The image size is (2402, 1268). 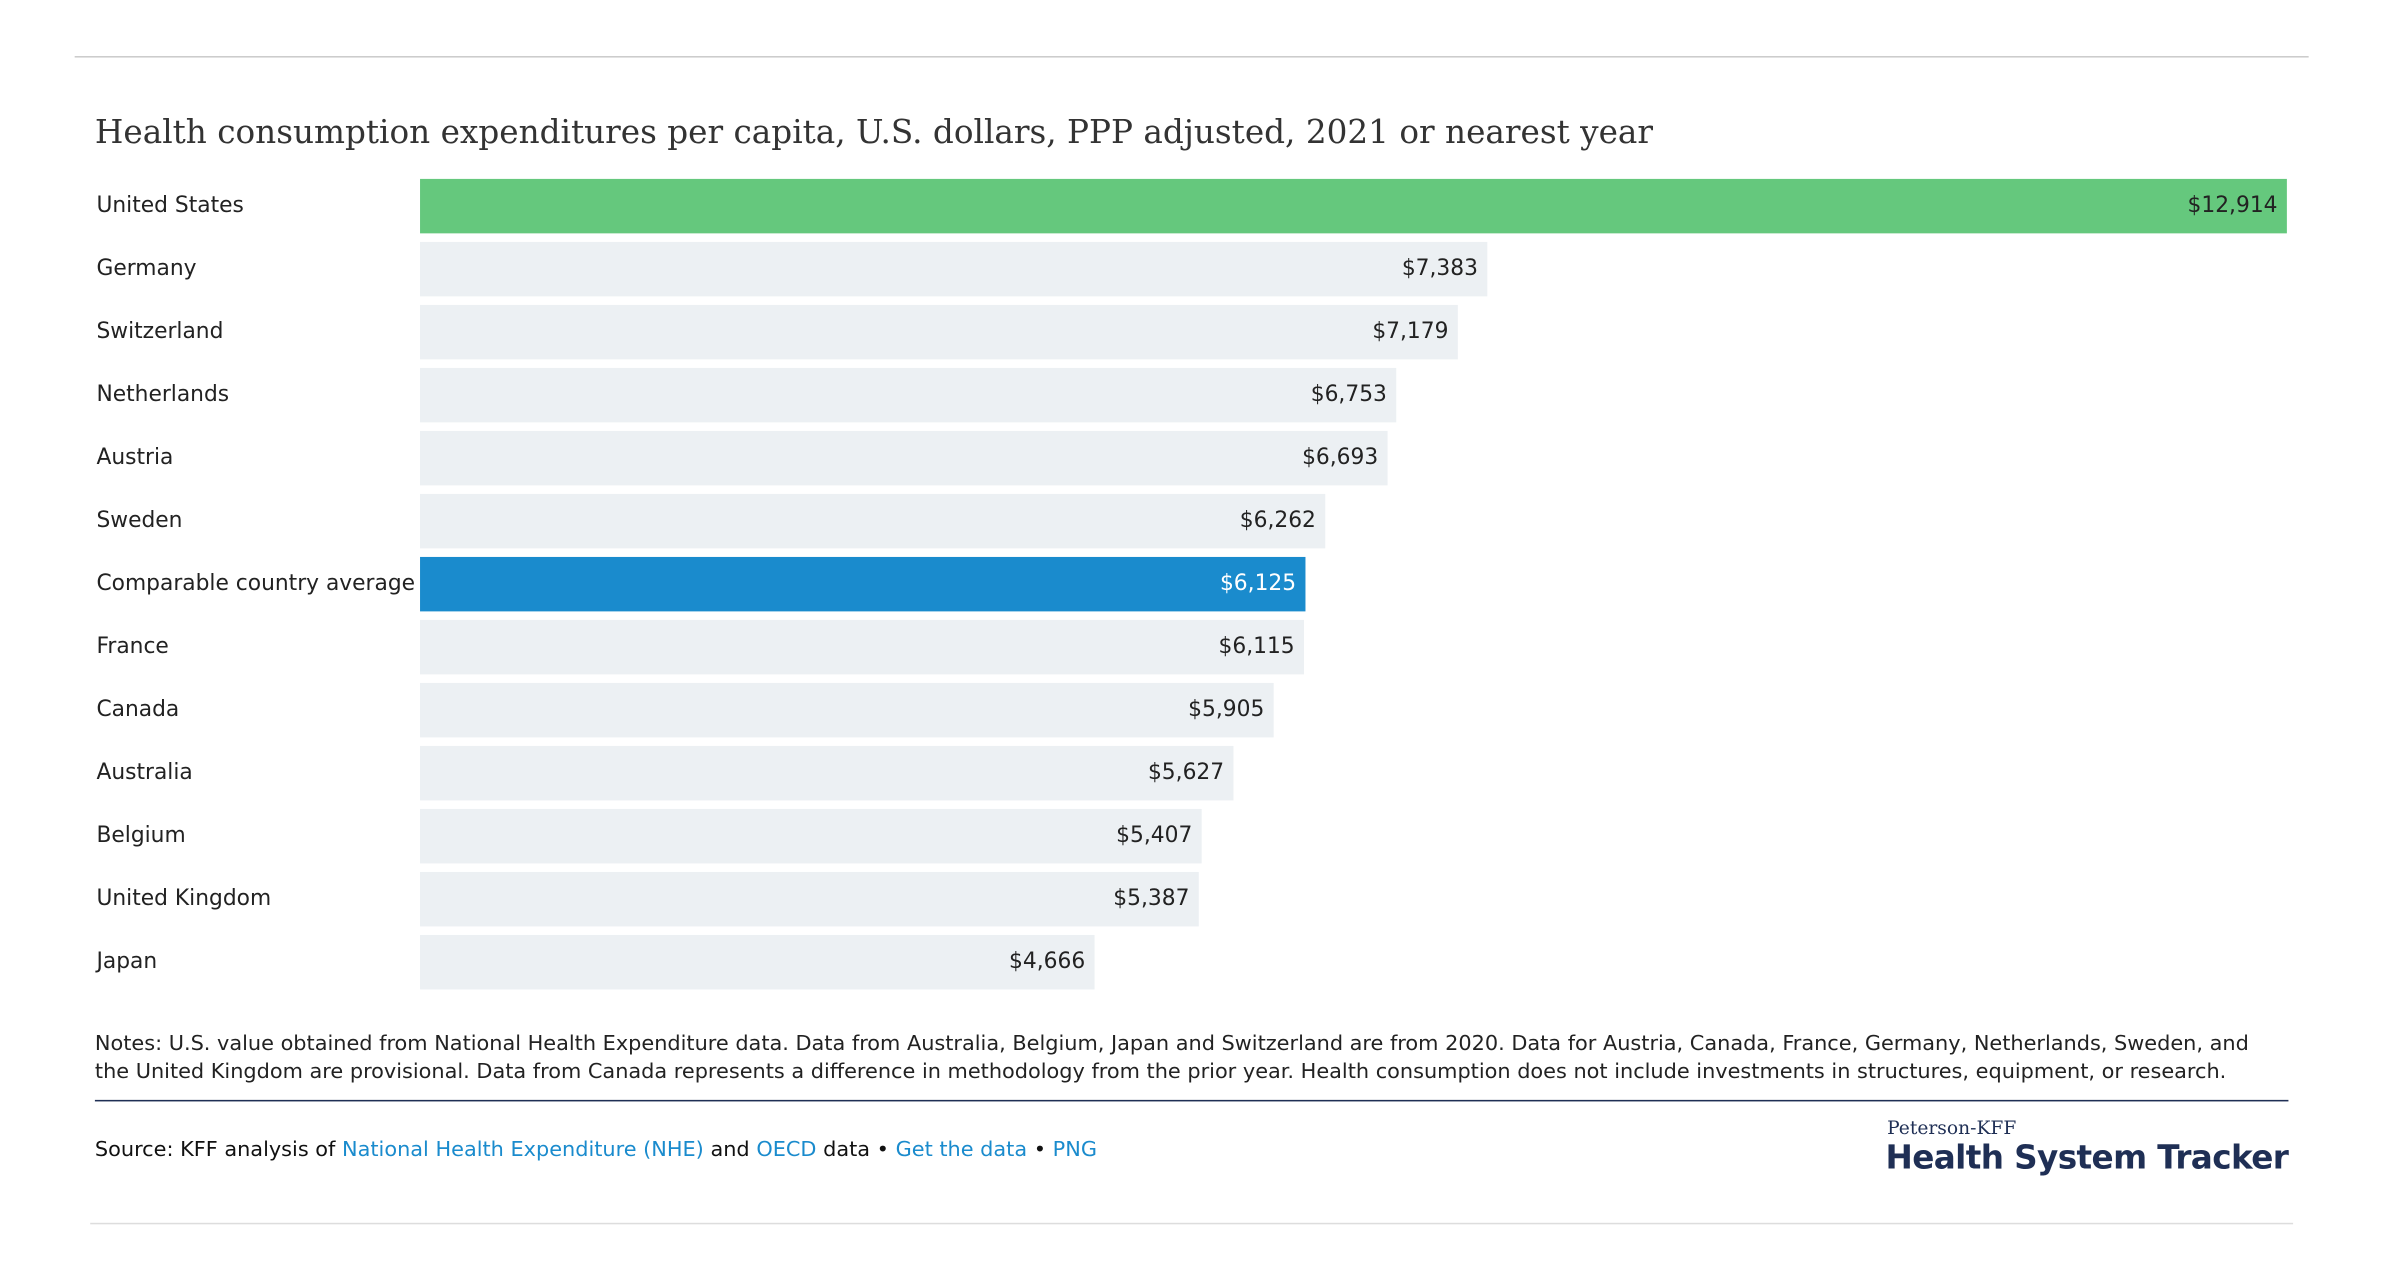 I want to click on source-text: data, so click(x=847, y=1150).